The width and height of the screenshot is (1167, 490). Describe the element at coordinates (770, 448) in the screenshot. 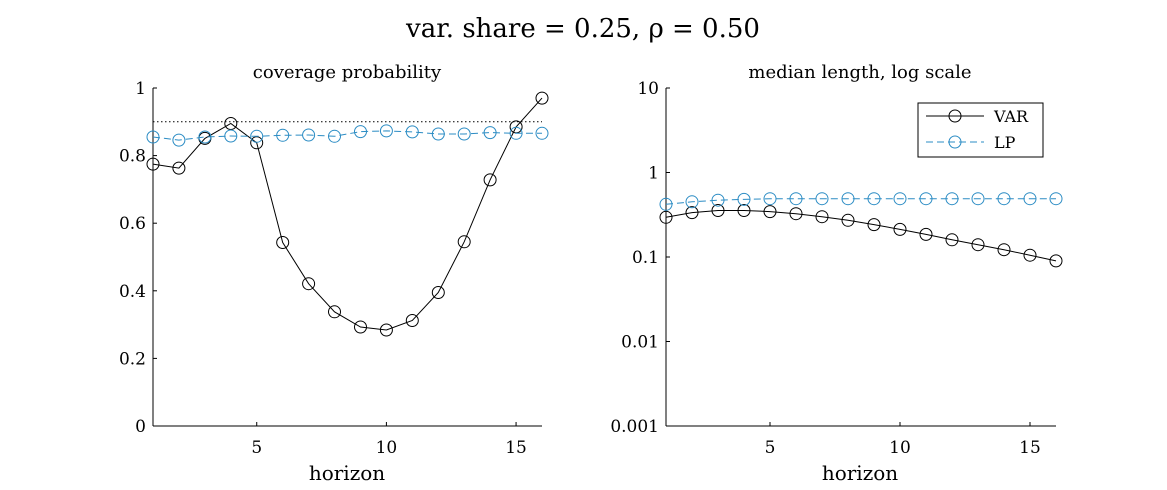

I see `median-length-x-tick-label: 5` at that location.